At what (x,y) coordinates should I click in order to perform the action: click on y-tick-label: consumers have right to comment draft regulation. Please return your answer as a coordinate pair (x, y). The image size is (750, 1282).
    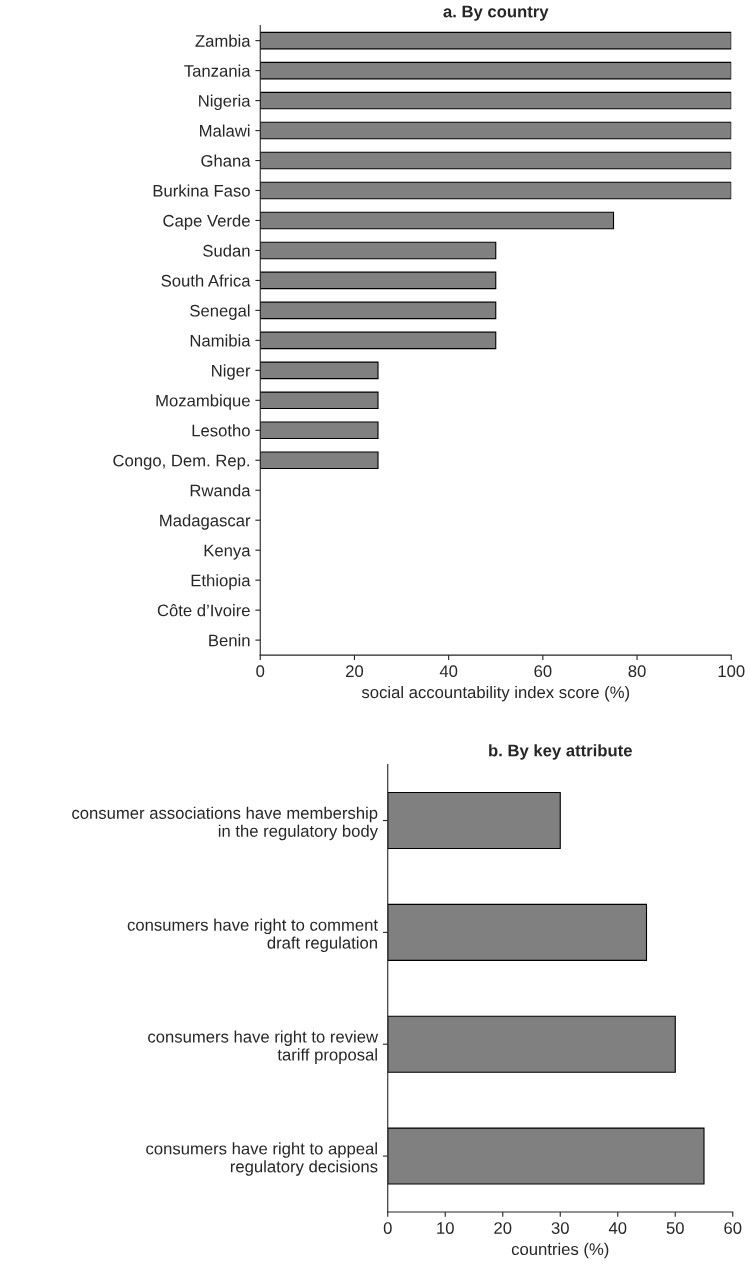
    Looking at the image, I should click on (252, 935).